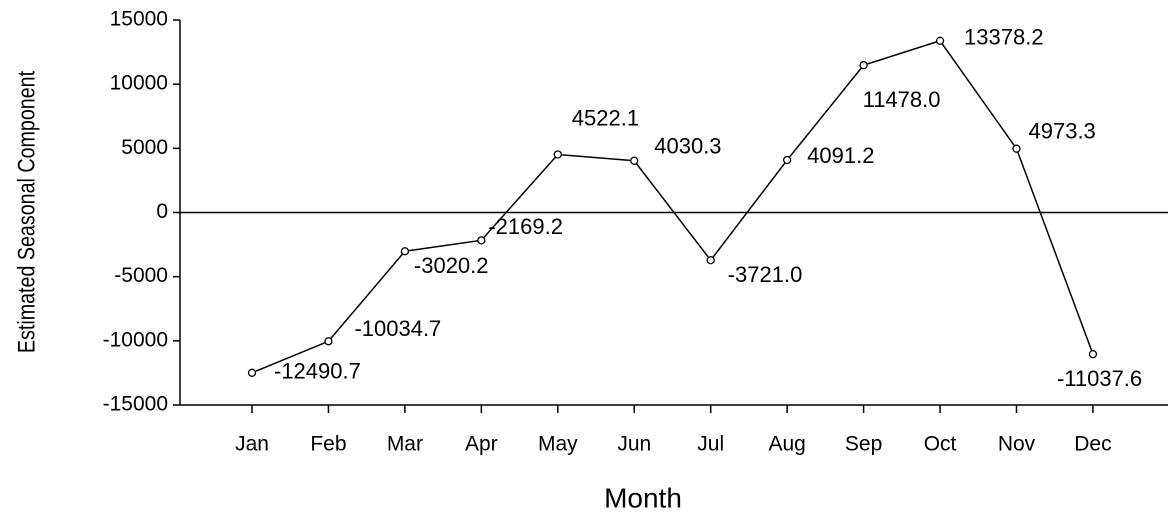 The width and height of the screenshot is (1168, 522). Describe the element at coordinates (139, 83) in the screenshot. I see `y-tick-label: 10000` at that location.